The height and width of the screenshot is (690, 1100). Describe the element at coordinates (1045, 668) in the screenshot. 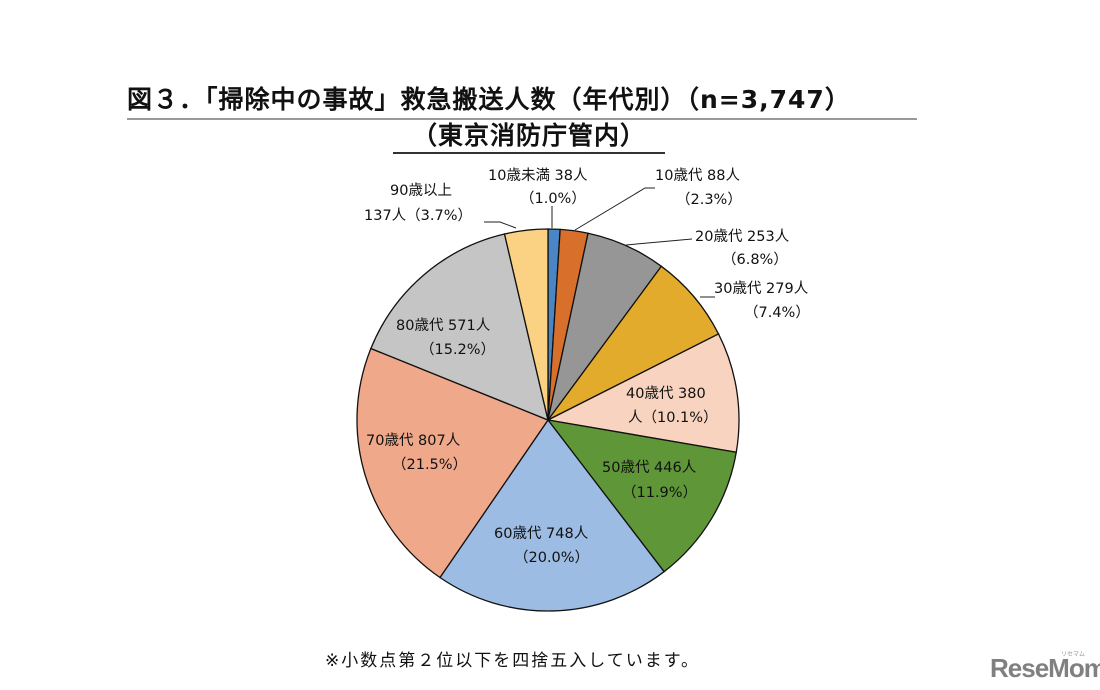

I see `resemom-logo: ReseMom` at that location.